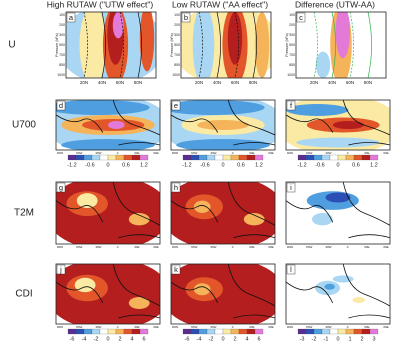 Image resolution: width=403 pixels, height=343 pixels. Describe the element at coordinates (11, 45) in the screenshot. I see `row-label: U` at that location.